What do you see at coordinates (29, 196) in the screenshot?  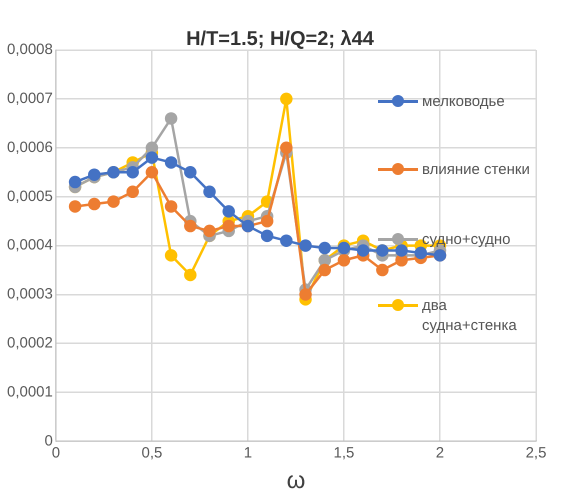 I see `y-tick-label: 0,0005` at bounding box center [29, 196].